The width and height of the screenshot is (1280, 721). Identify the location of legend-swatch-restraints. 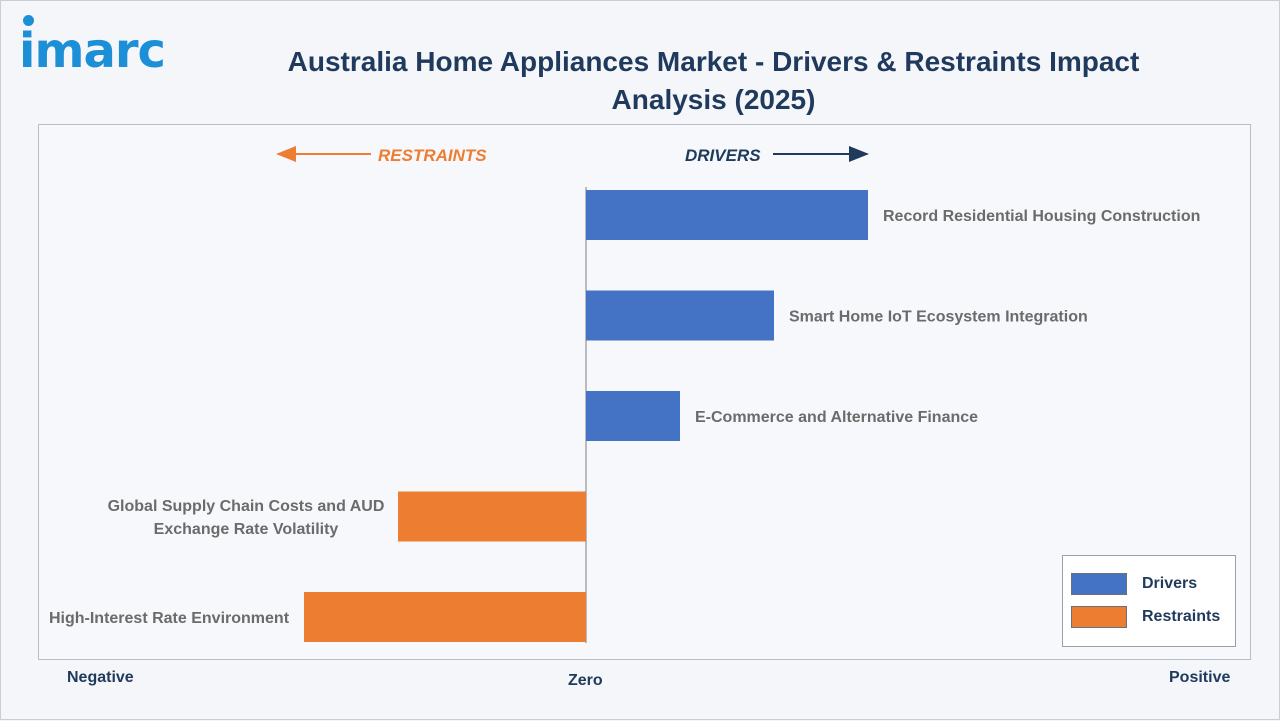
(1099, 617).